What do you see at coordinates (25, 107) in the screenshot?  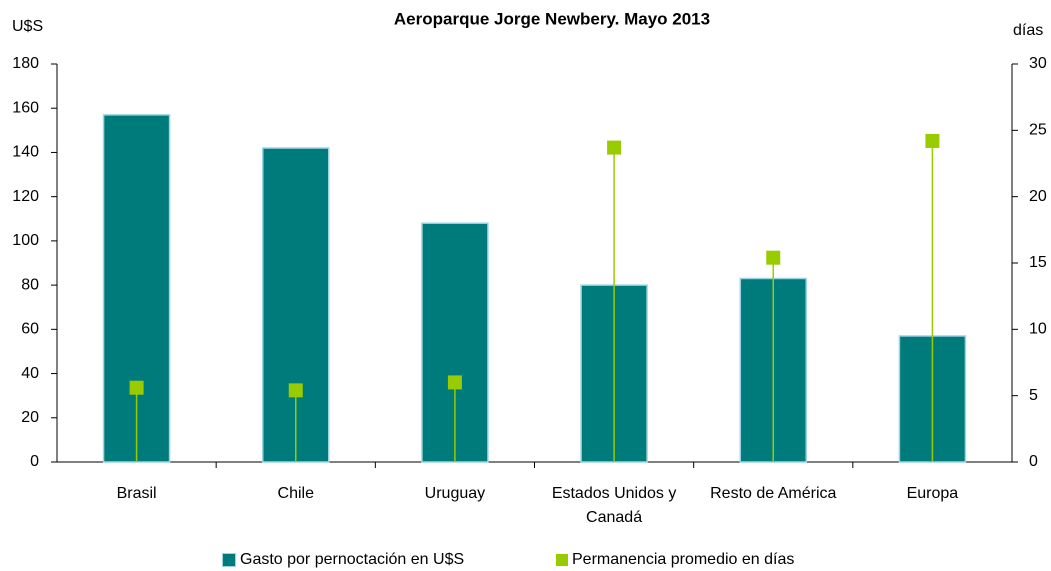 I see `y-tick-label: 160` at bounding box center [25, 107].